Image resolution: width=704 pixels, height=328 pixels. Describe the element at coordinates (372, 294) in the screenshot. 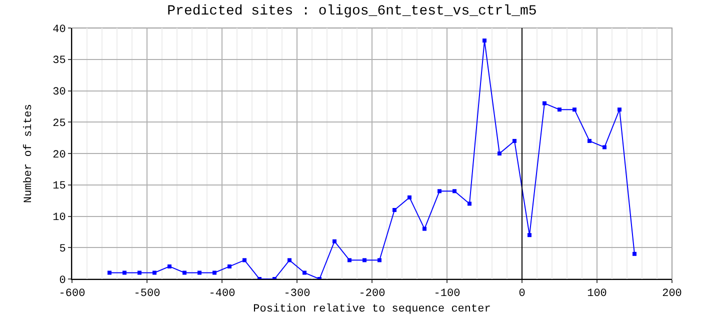

I see `x-tick-label: -200` at that location.